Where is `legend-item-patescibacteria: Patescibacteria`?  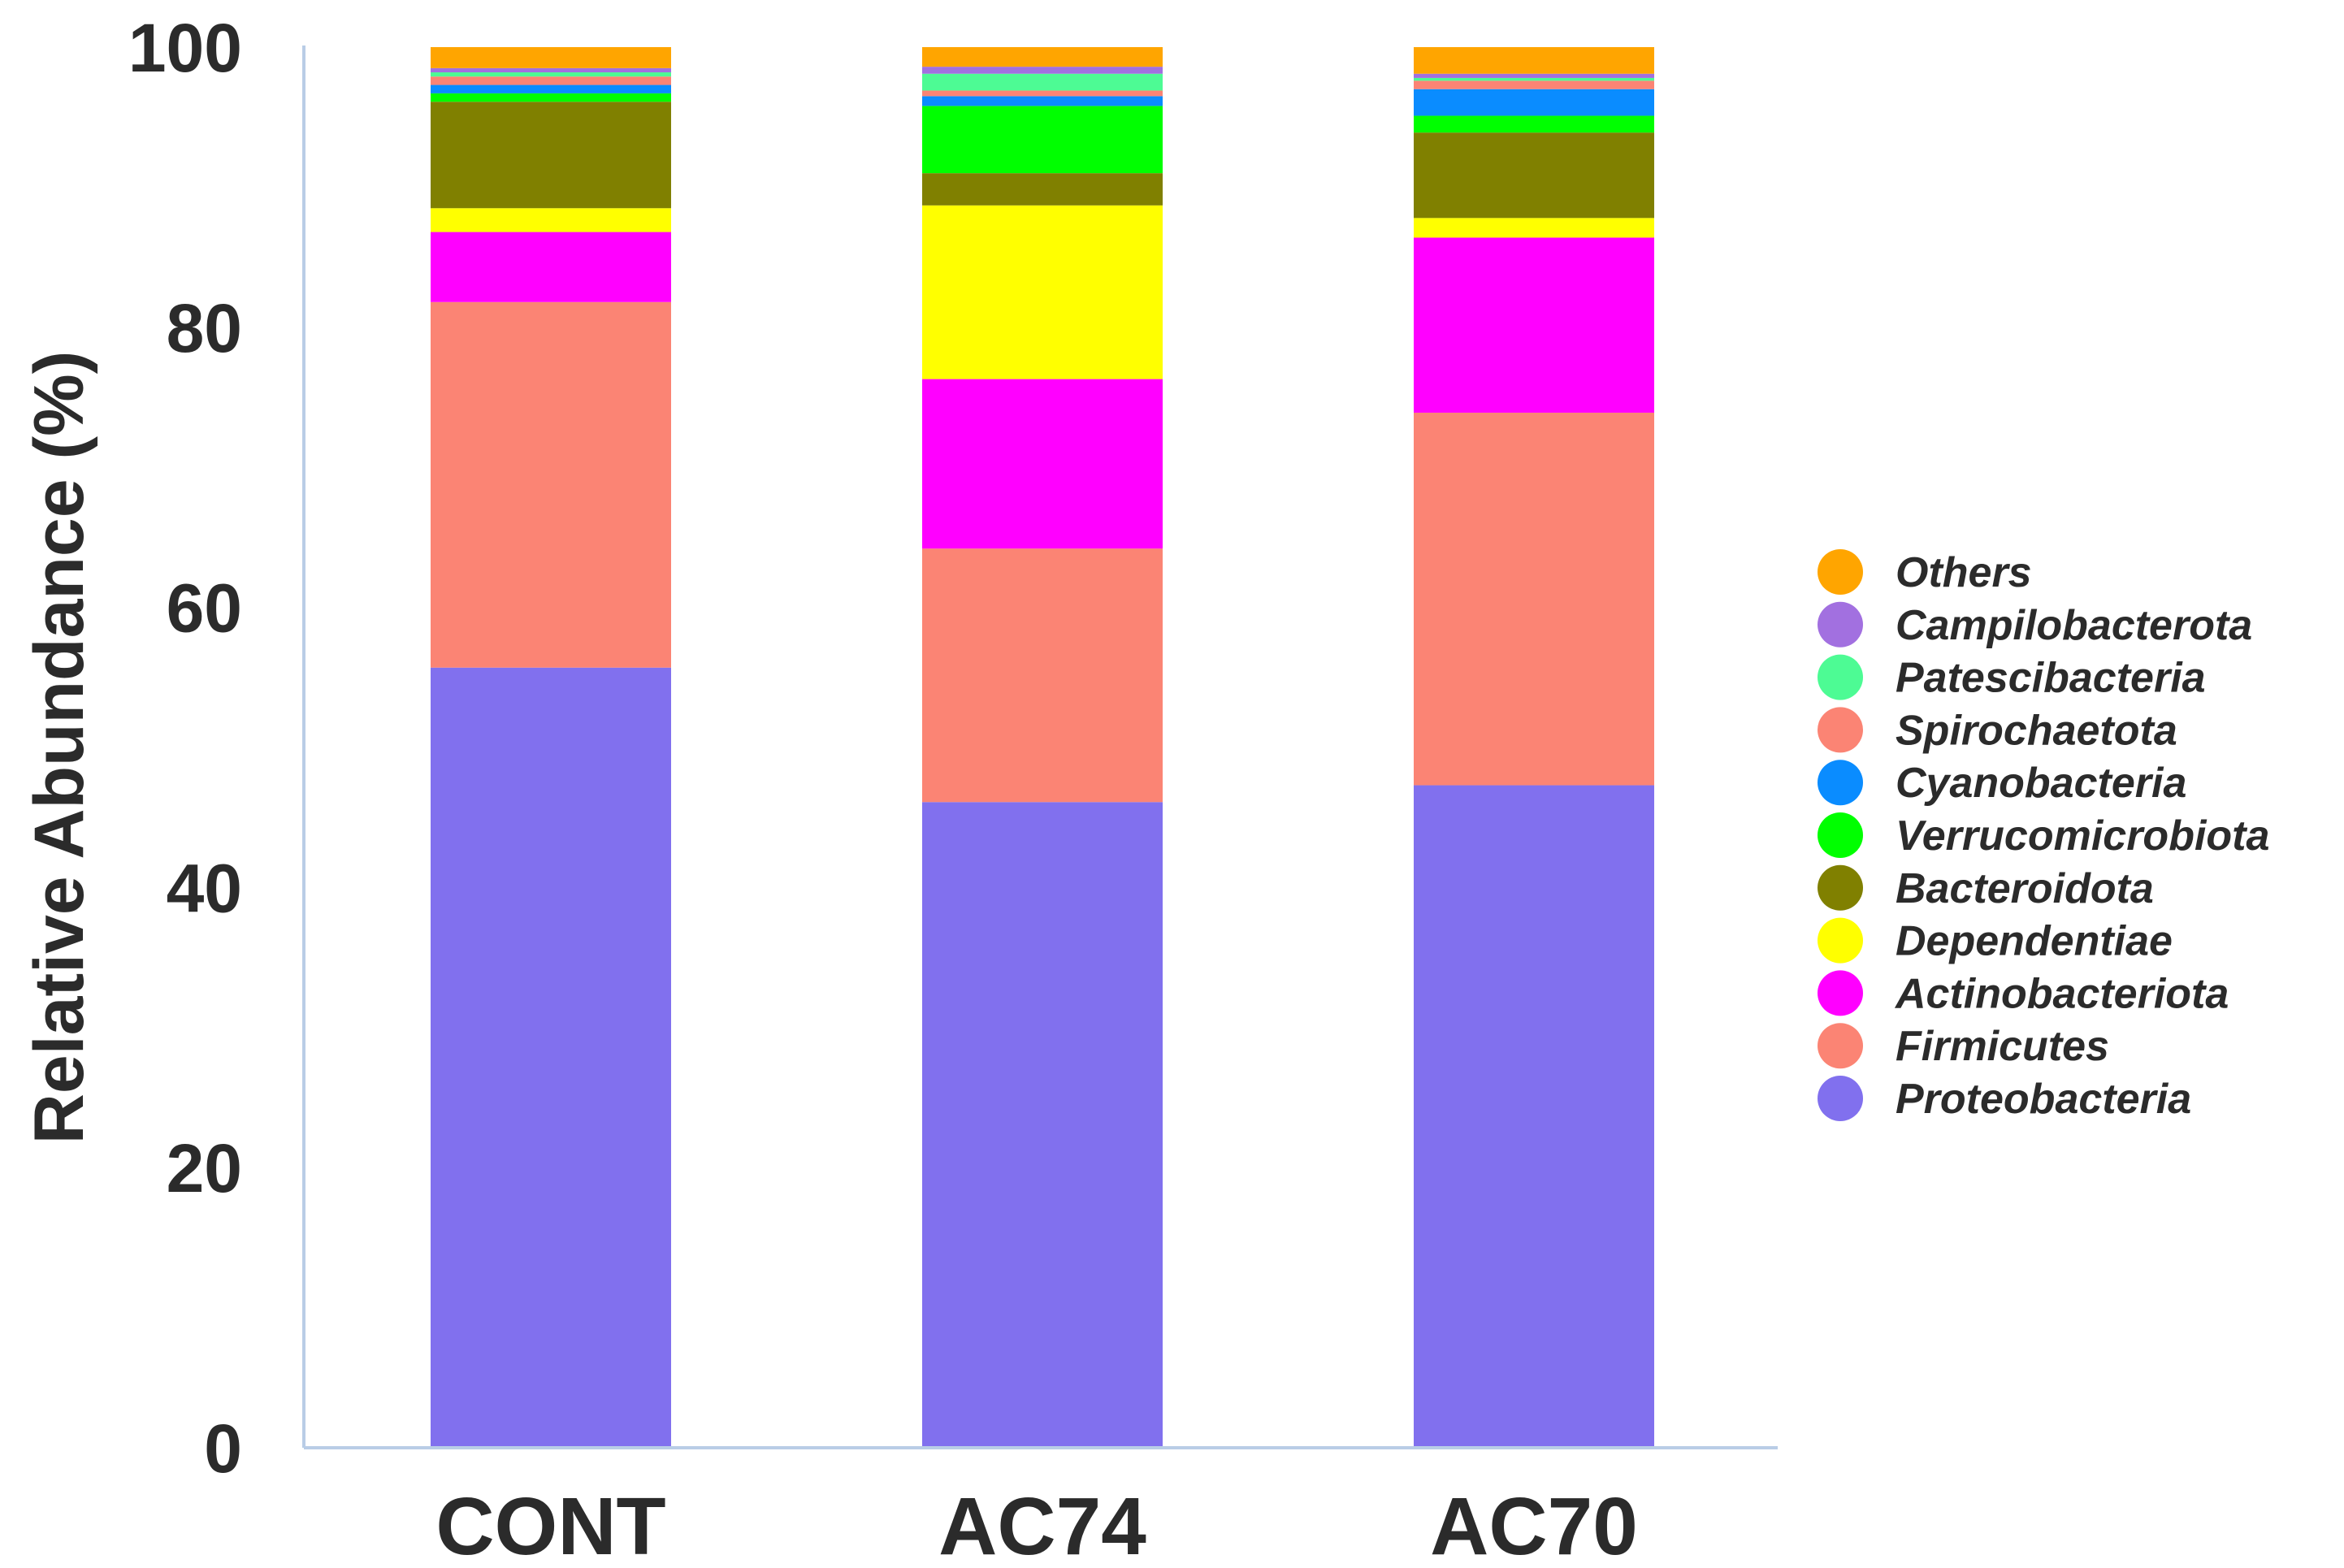
legend-item-patescibacteria: Patescibacteria is located at coordinates (2012, 678).